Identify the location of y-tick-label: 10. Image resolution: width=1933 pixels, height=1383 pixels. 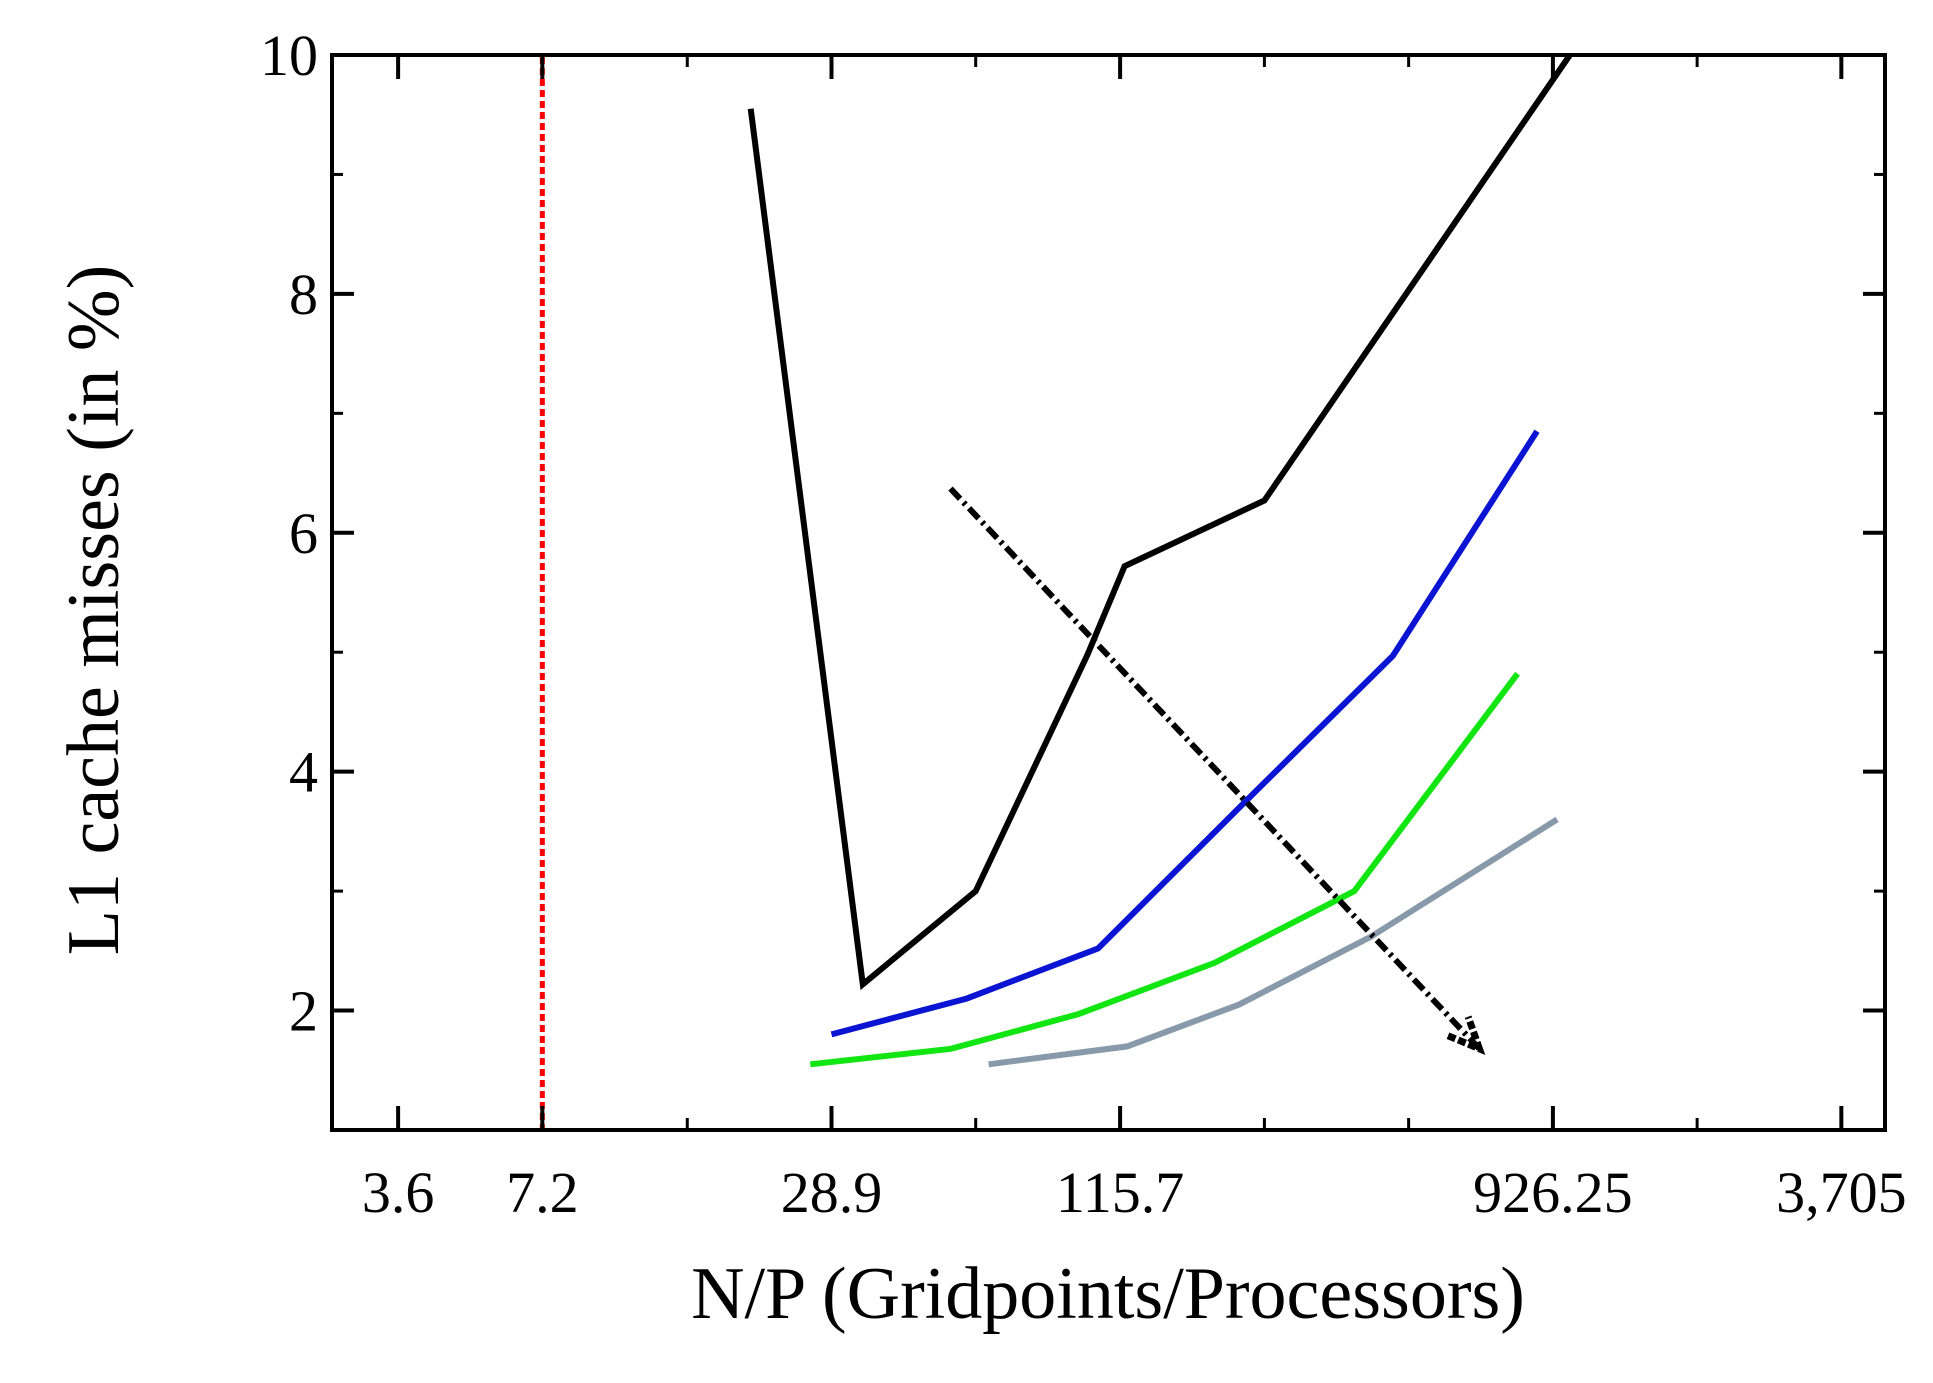
(289, 55).